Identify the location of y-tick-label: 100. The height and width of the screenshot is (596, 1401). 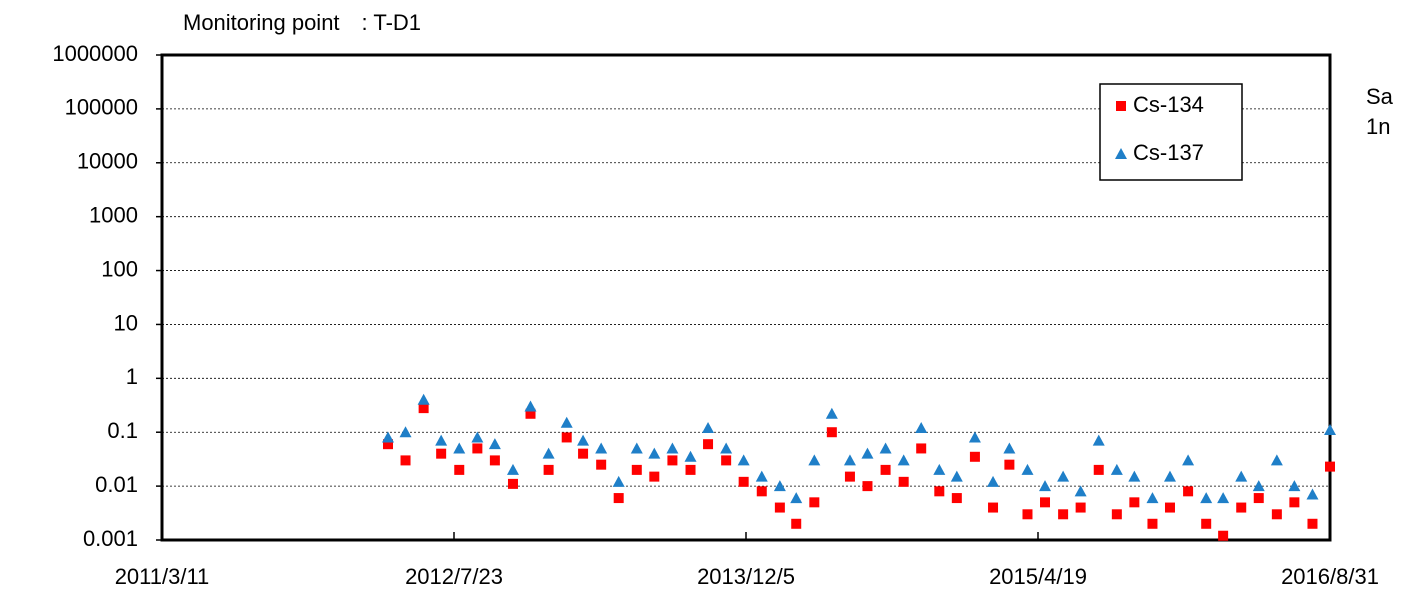
(119, 268).